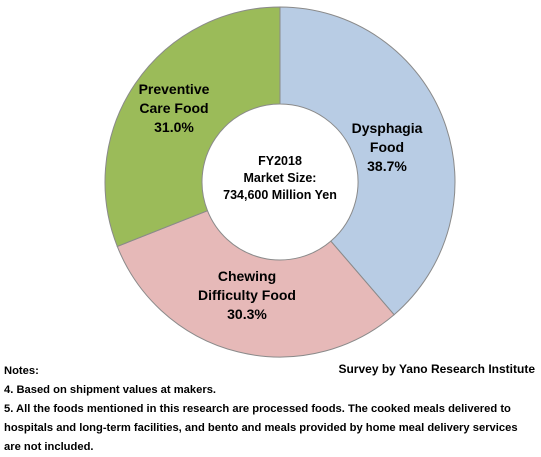  What do you see at coordinates (110, 390) in the screenshot?
I see `note-4: 4. Based on shipment values at makers.` at bounding box center [110, 390].